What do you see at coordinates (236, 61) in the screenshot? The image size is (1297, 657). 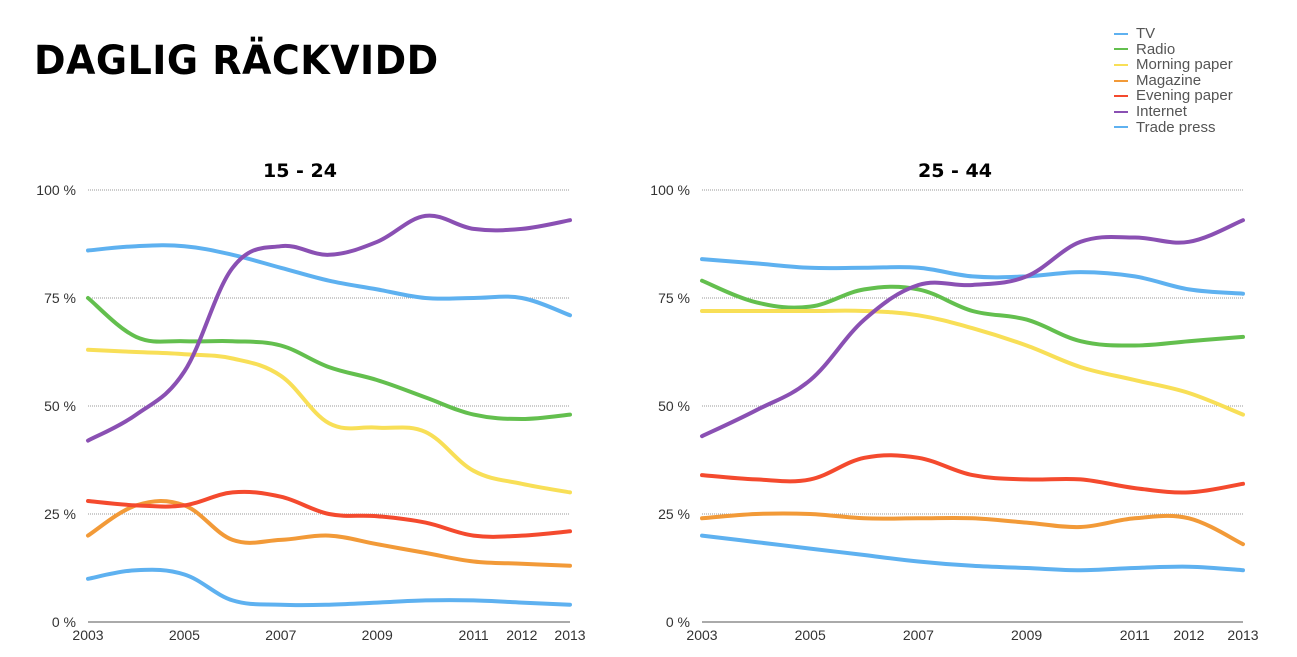 I see `page-title: DAGLIG RÄCKVIDD` at bounding box center [236, 61].